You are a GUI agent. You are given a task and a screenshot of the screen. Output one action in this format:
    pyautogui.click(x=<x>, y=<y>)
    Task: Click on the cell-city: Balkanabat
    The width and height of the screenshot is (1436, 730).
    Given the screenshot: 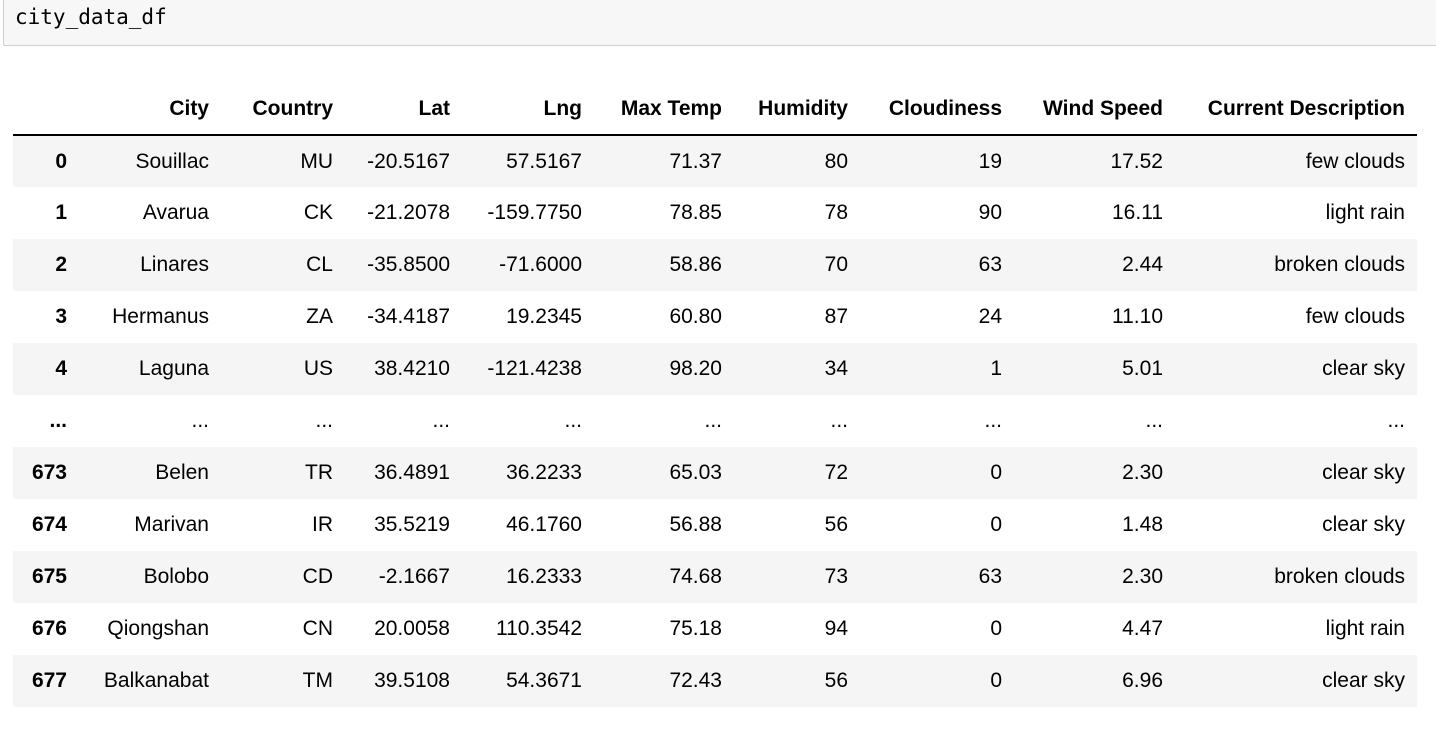 What is the action you would take?
    pyautogui.click(x=156, y=680)
    